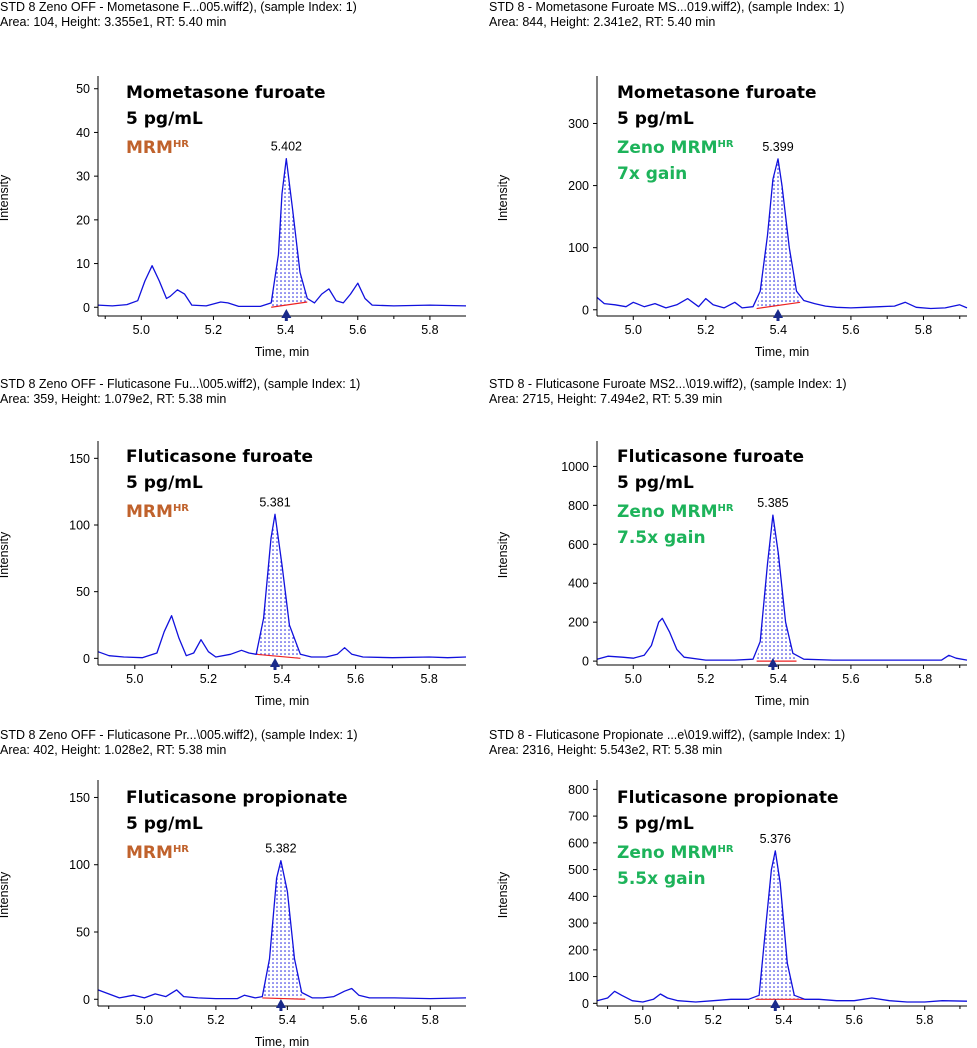 The width and height of the screenshot is (977, 1048). I want to click on y-tick-label: 500, so click(578, 870).